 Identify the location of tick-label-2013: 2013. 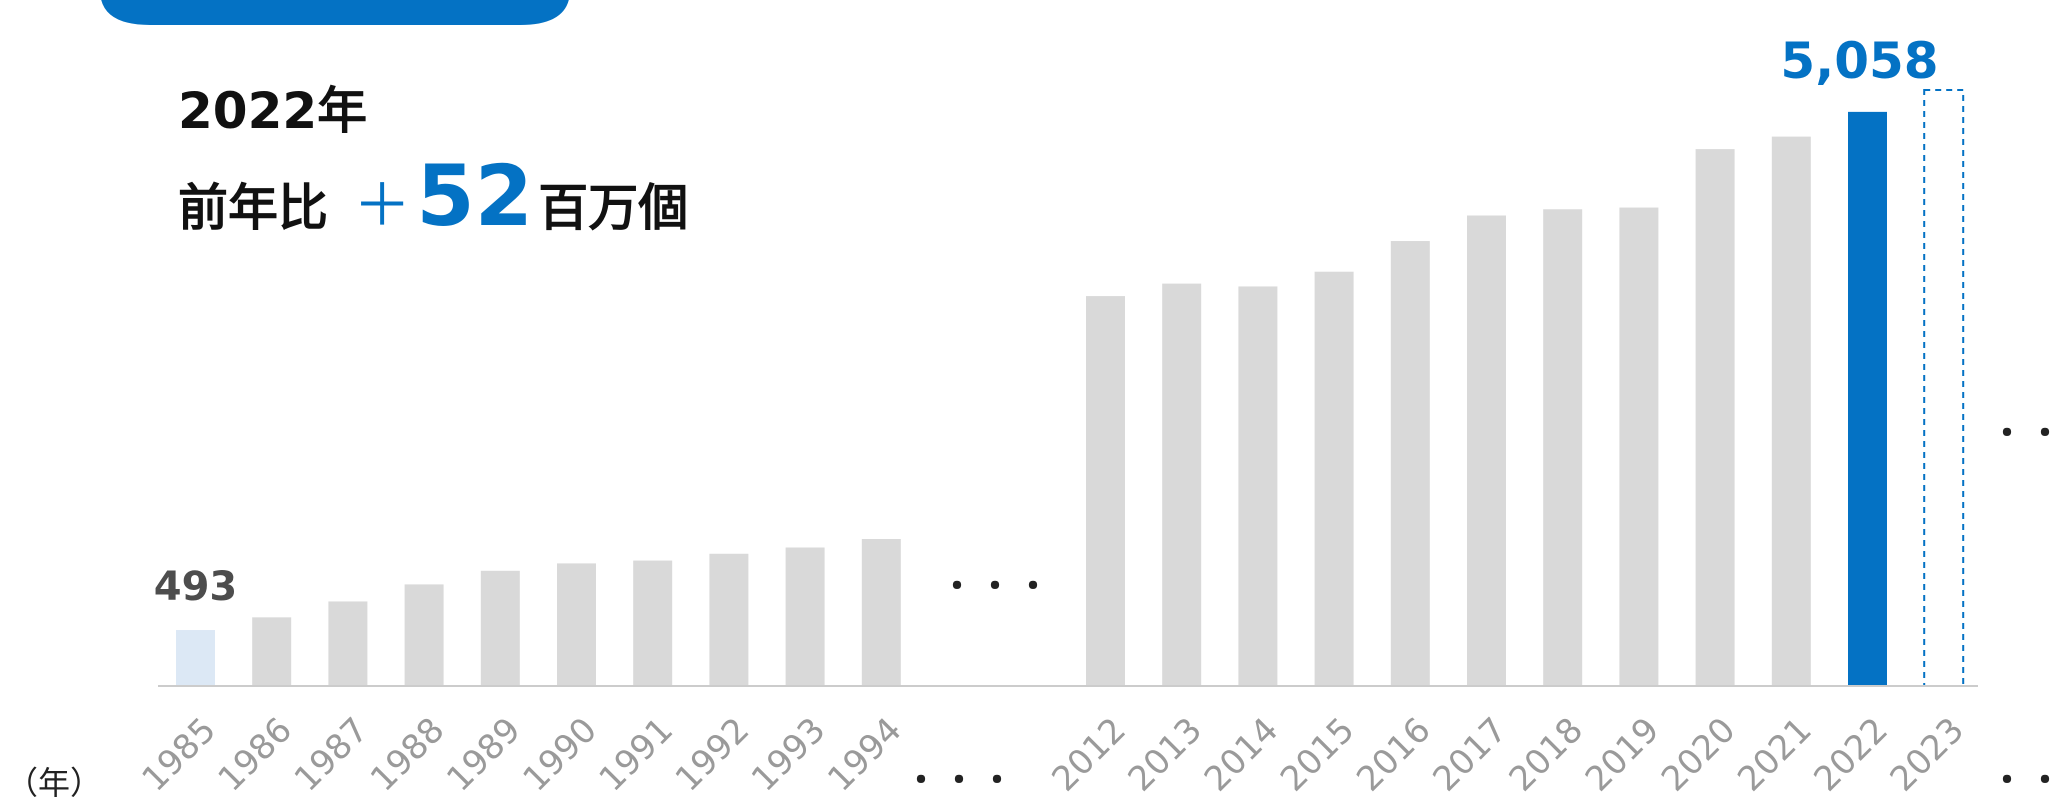
(1165, 754).